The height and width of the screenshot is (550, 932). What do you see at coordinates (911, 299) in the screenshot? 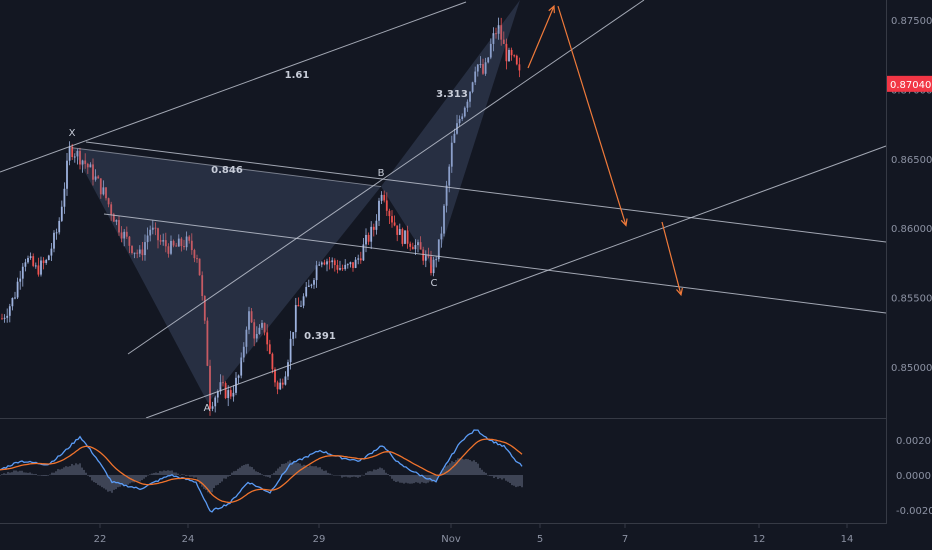
I see `price-tick-label: 0.85500` at bounding box center [911, 299].